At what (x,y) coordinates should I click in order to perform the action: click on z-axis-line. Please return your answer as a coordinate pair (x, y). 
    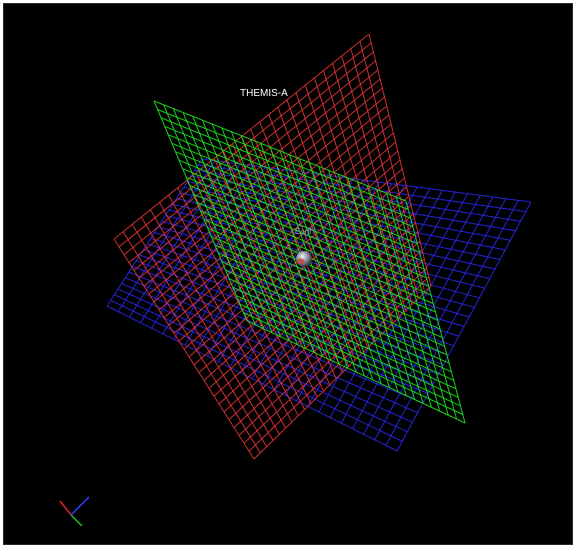
    Looking at the image, I should click on (80, 506).